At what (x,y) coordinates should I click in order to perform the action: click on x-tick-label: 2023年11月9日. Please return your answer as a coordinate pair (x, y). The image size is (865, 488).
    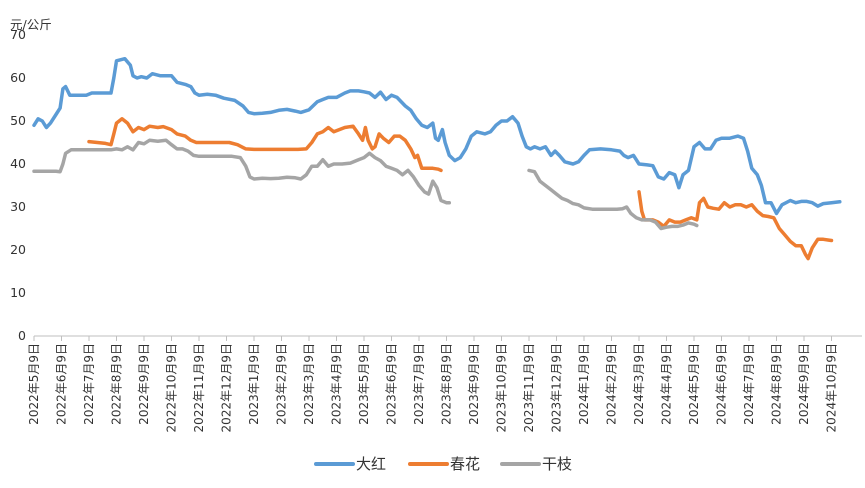
    Looking at the image, I should click on (529, 387).